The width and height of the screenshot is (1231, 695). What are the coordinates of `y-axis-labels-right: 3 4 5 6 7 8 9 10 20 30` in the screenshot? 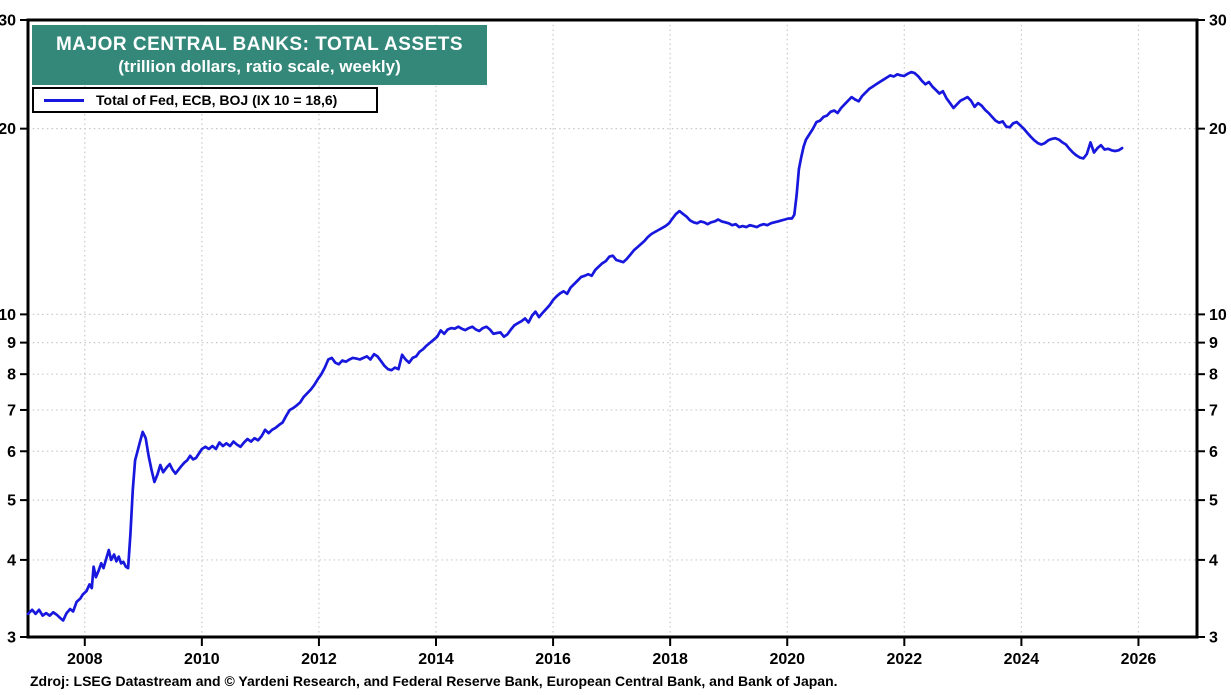 It's located at (1218, 330).